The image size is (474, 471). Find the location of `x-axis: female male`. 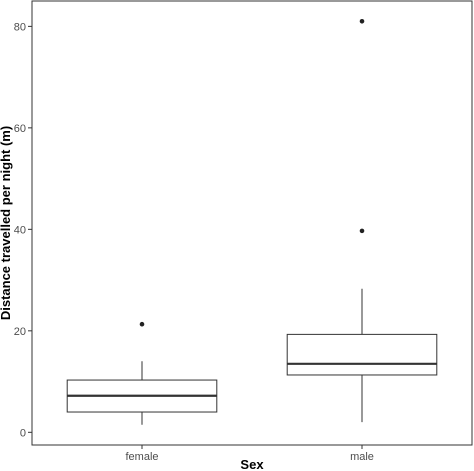

x-axis: female male is located at coordinates (249, 454).